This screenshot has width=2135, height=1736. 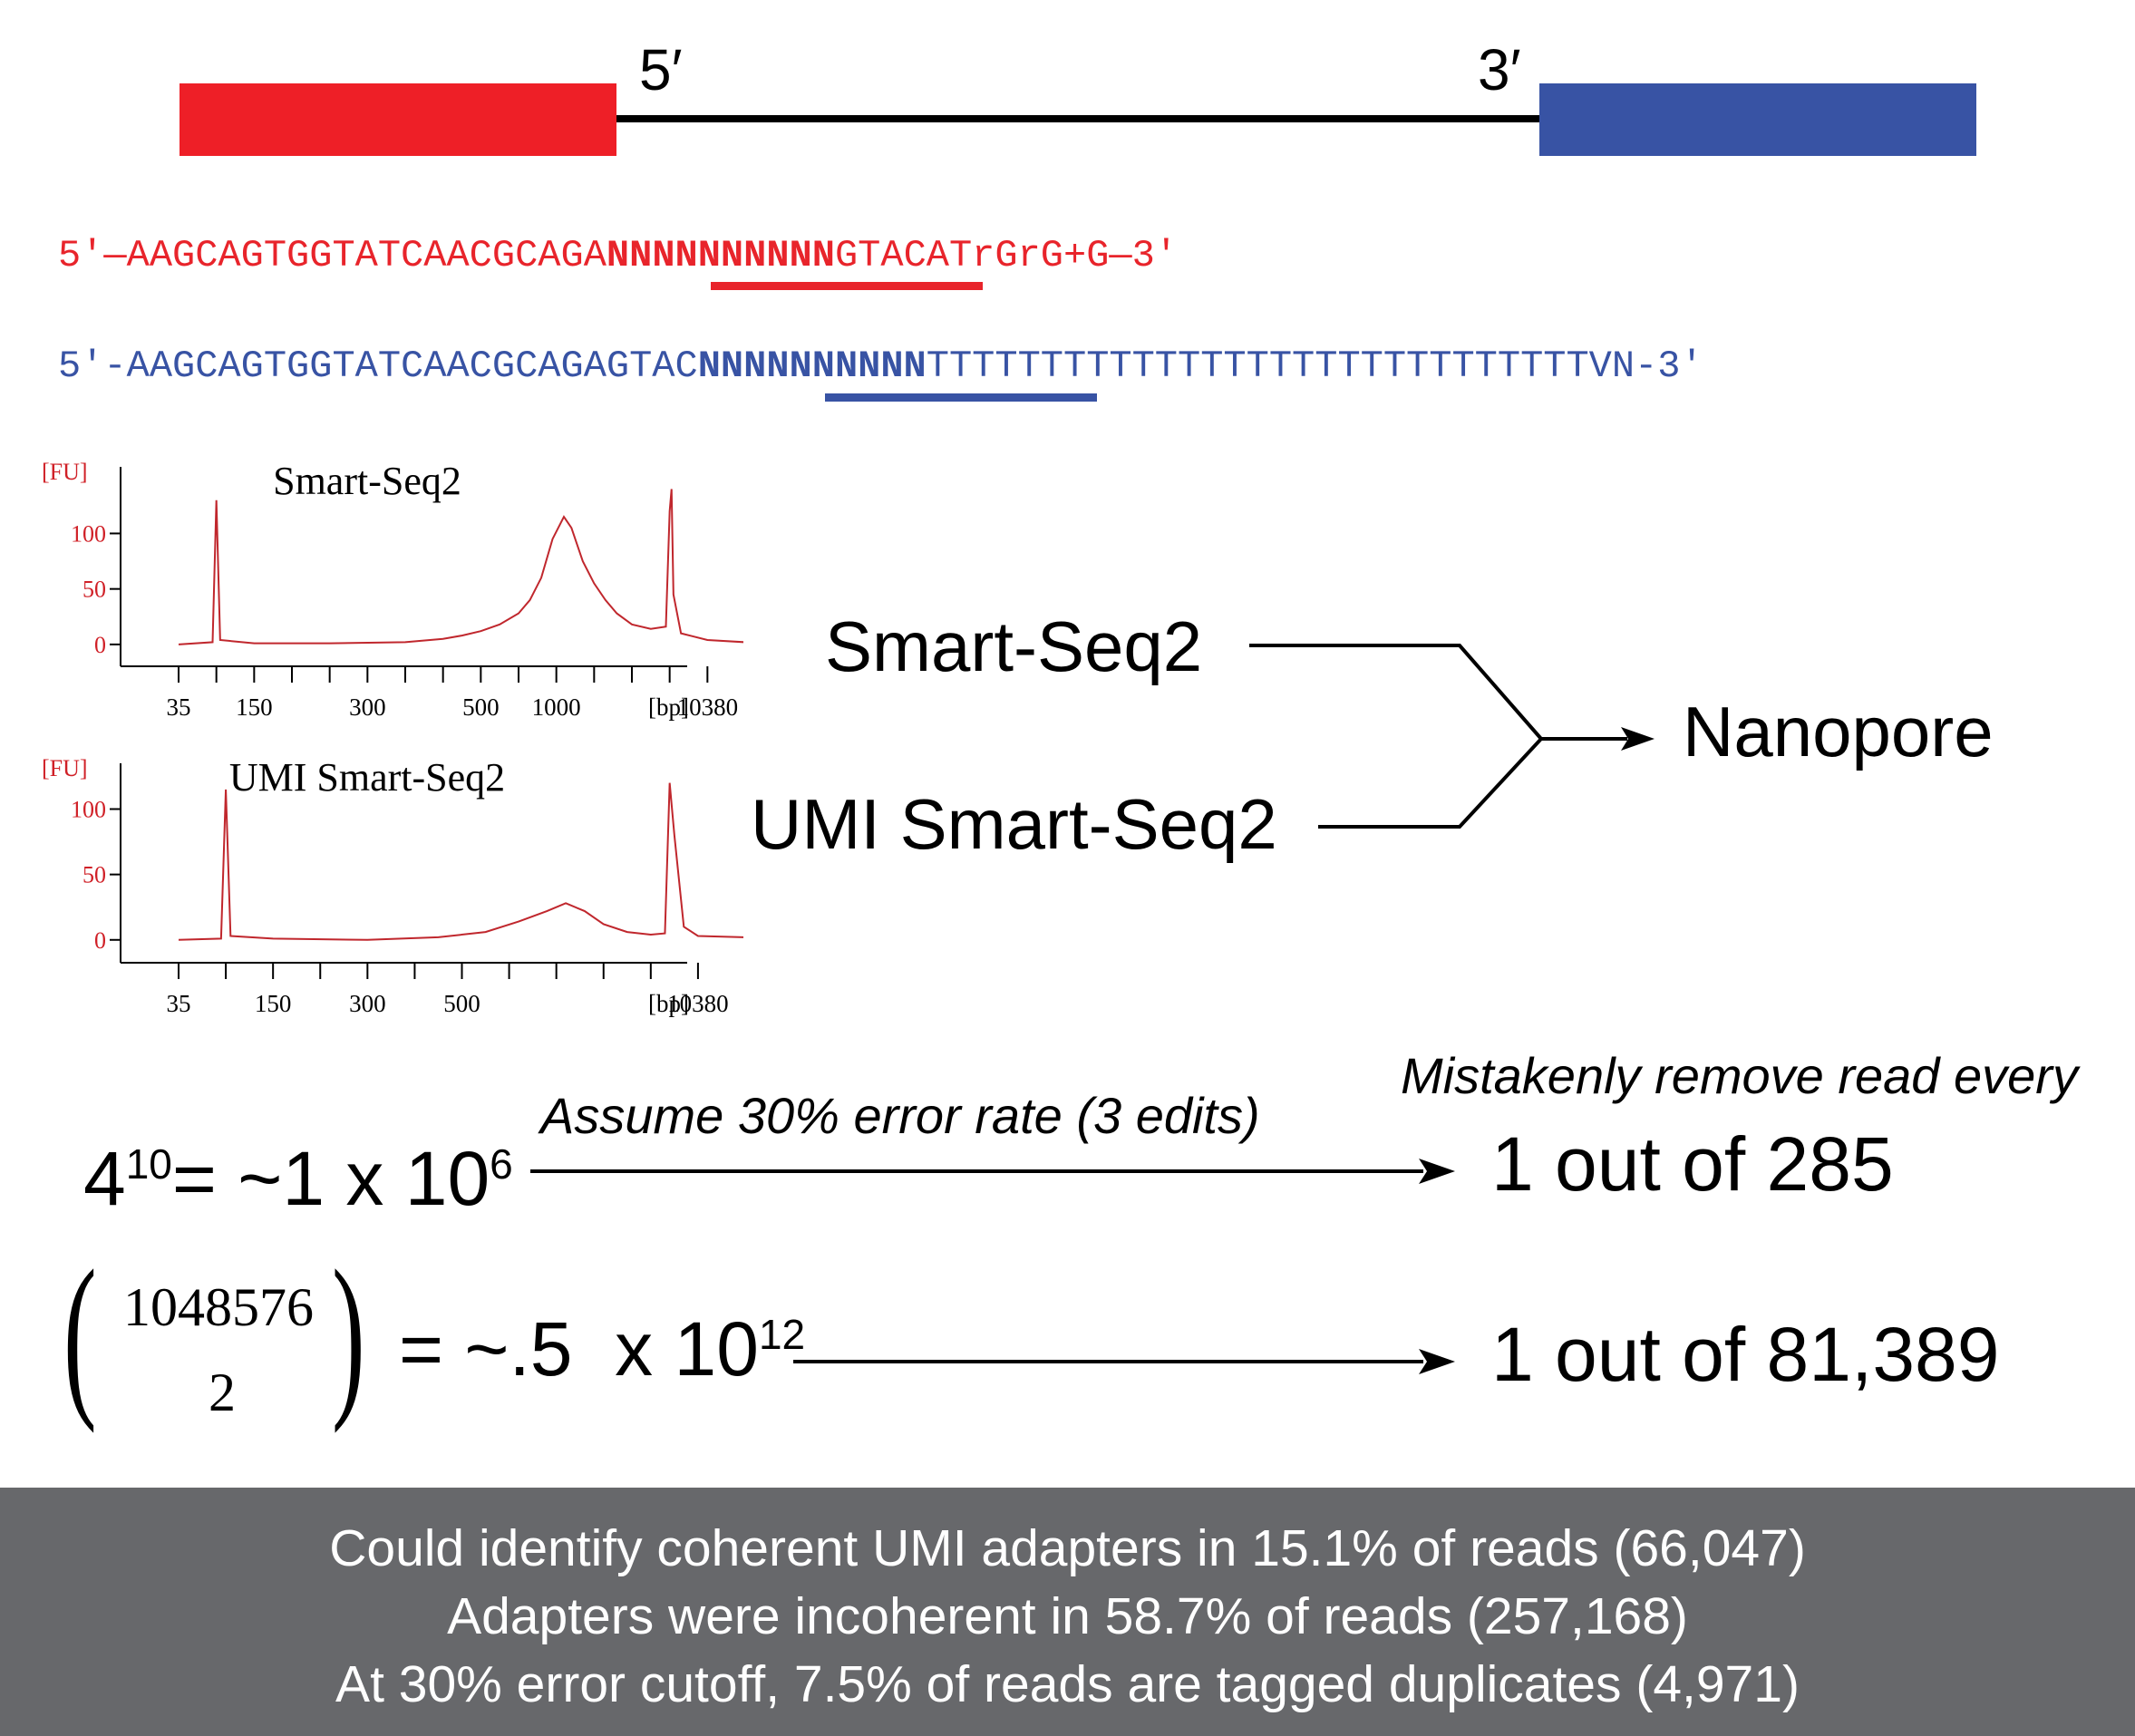 I want to click on blue-oligo-suffix: TTTTTTTTTTTTTTTTTTTTTTTTTTTTTVN-3', so click(x=1314, y=366).